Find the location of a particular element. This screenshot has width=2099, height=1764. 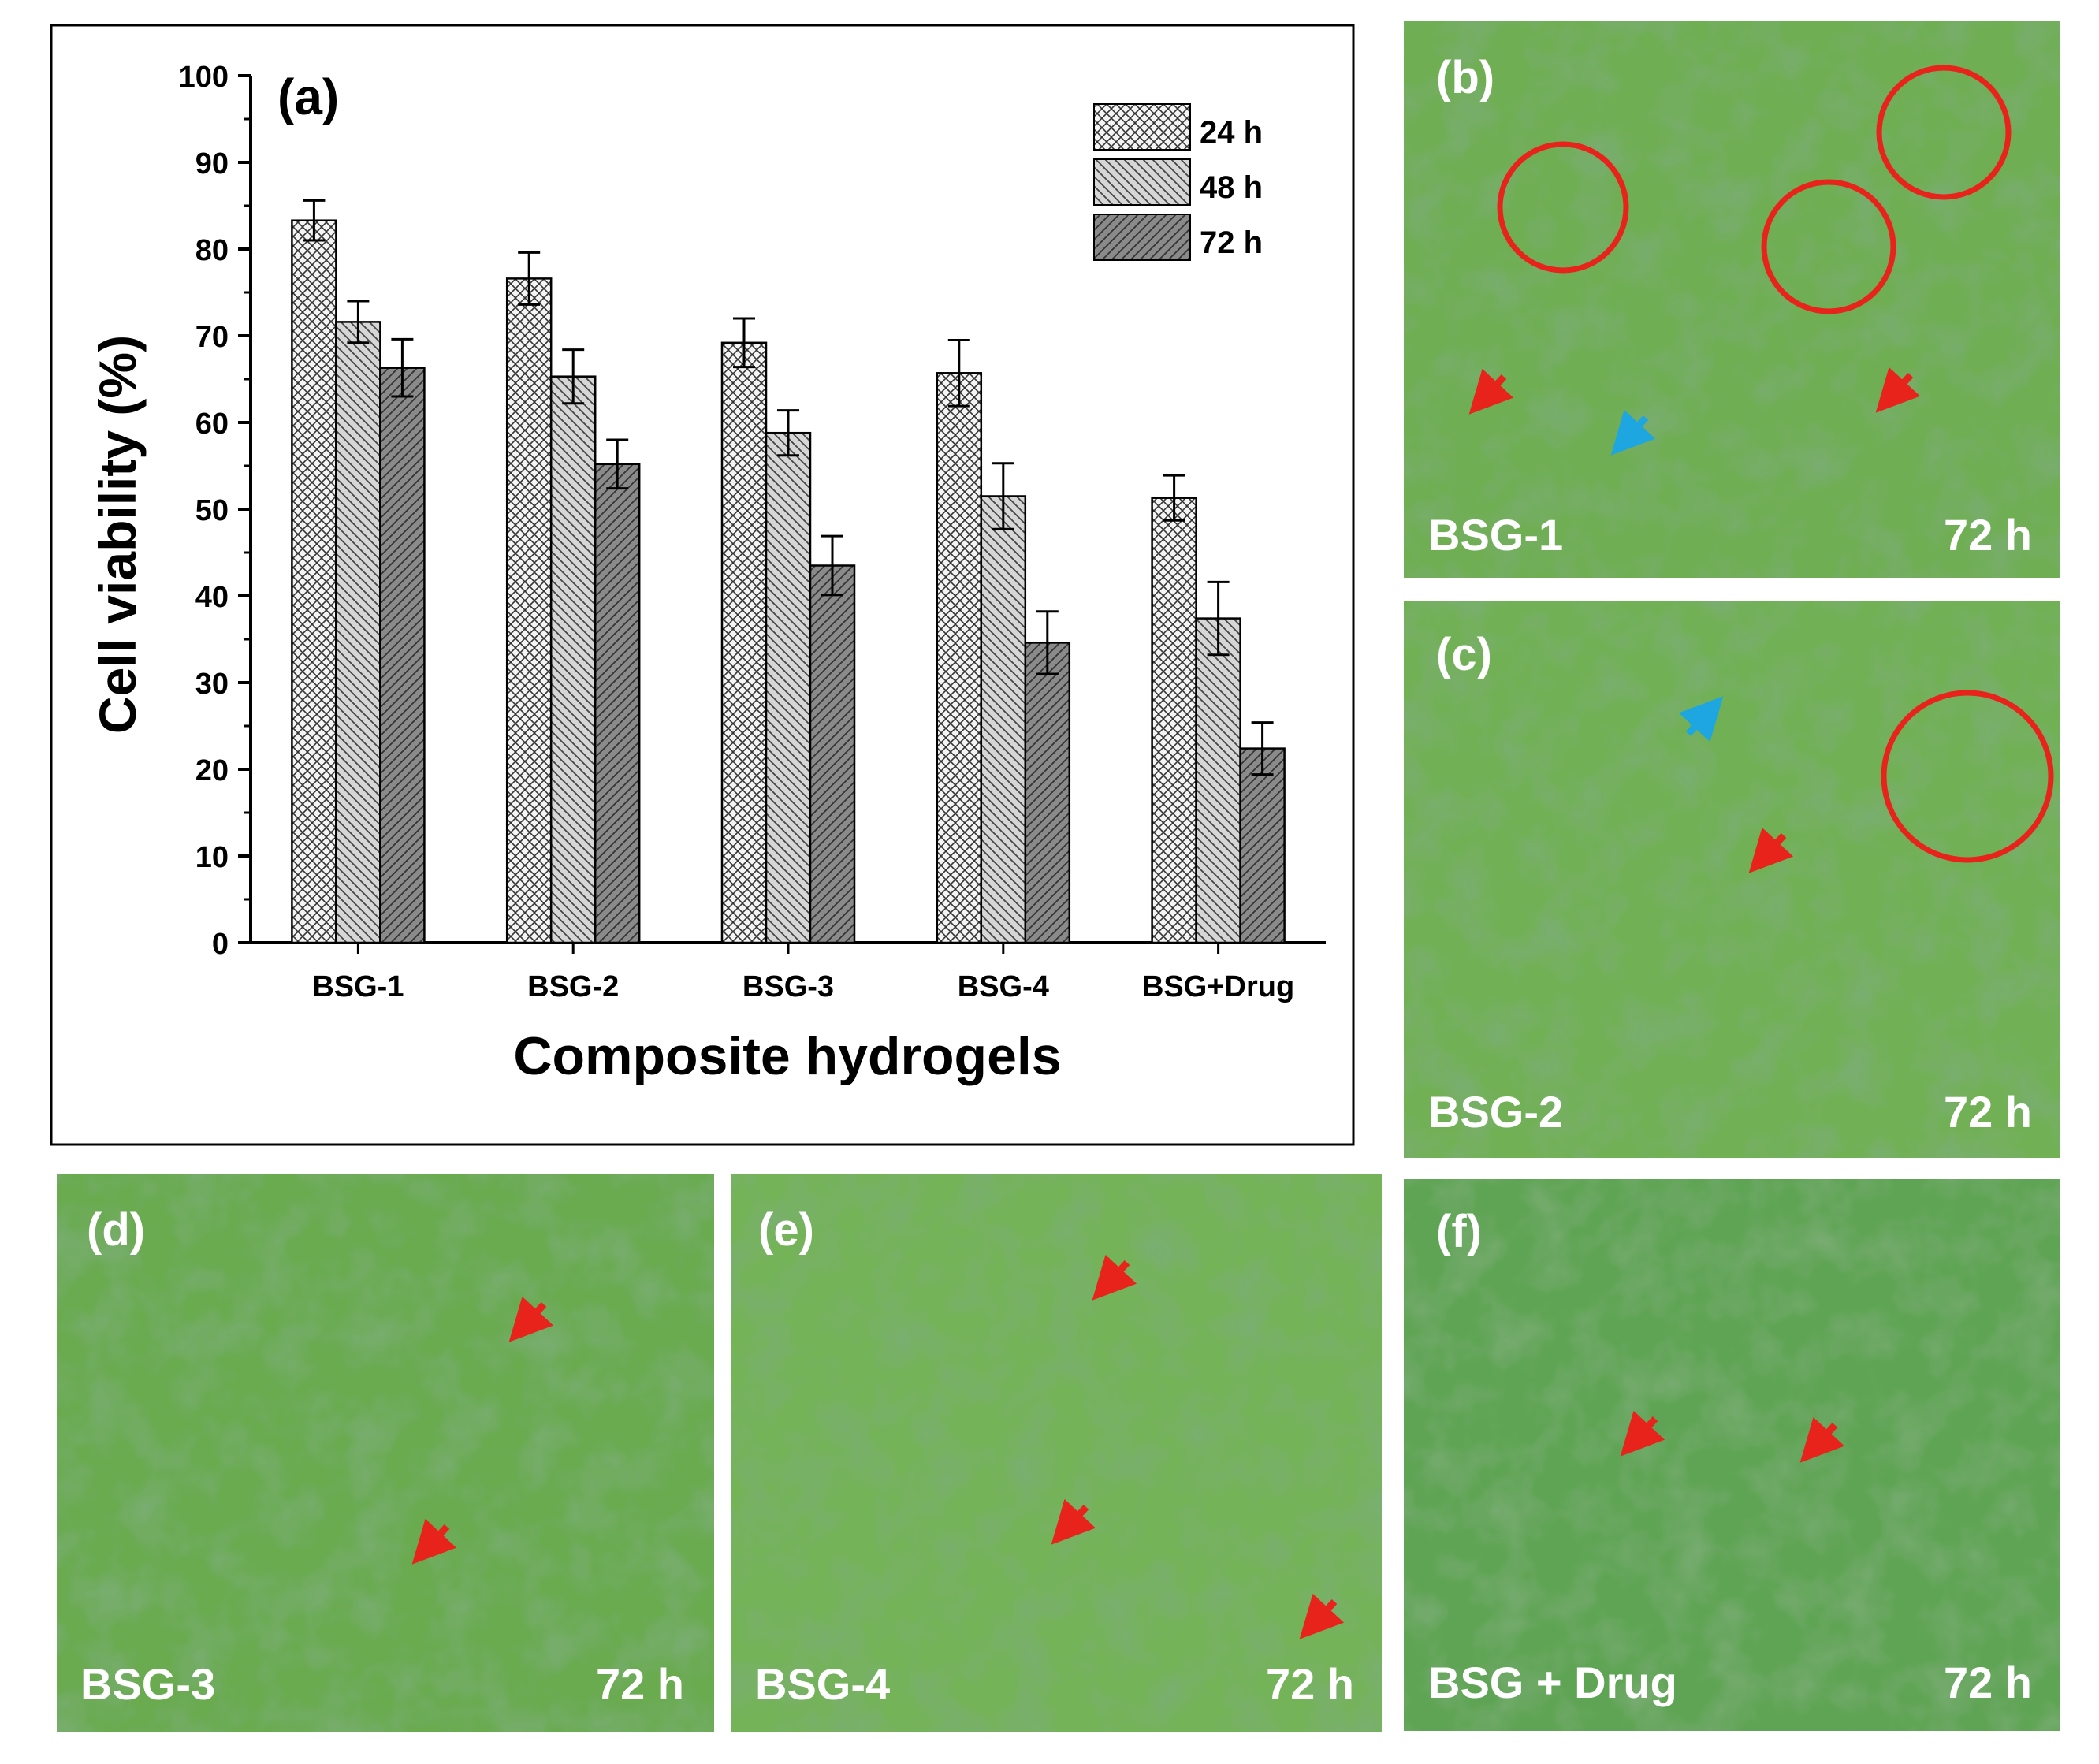

micrograph-c: (c) BSG-2 72 h is located at coordinates (1732, 879).